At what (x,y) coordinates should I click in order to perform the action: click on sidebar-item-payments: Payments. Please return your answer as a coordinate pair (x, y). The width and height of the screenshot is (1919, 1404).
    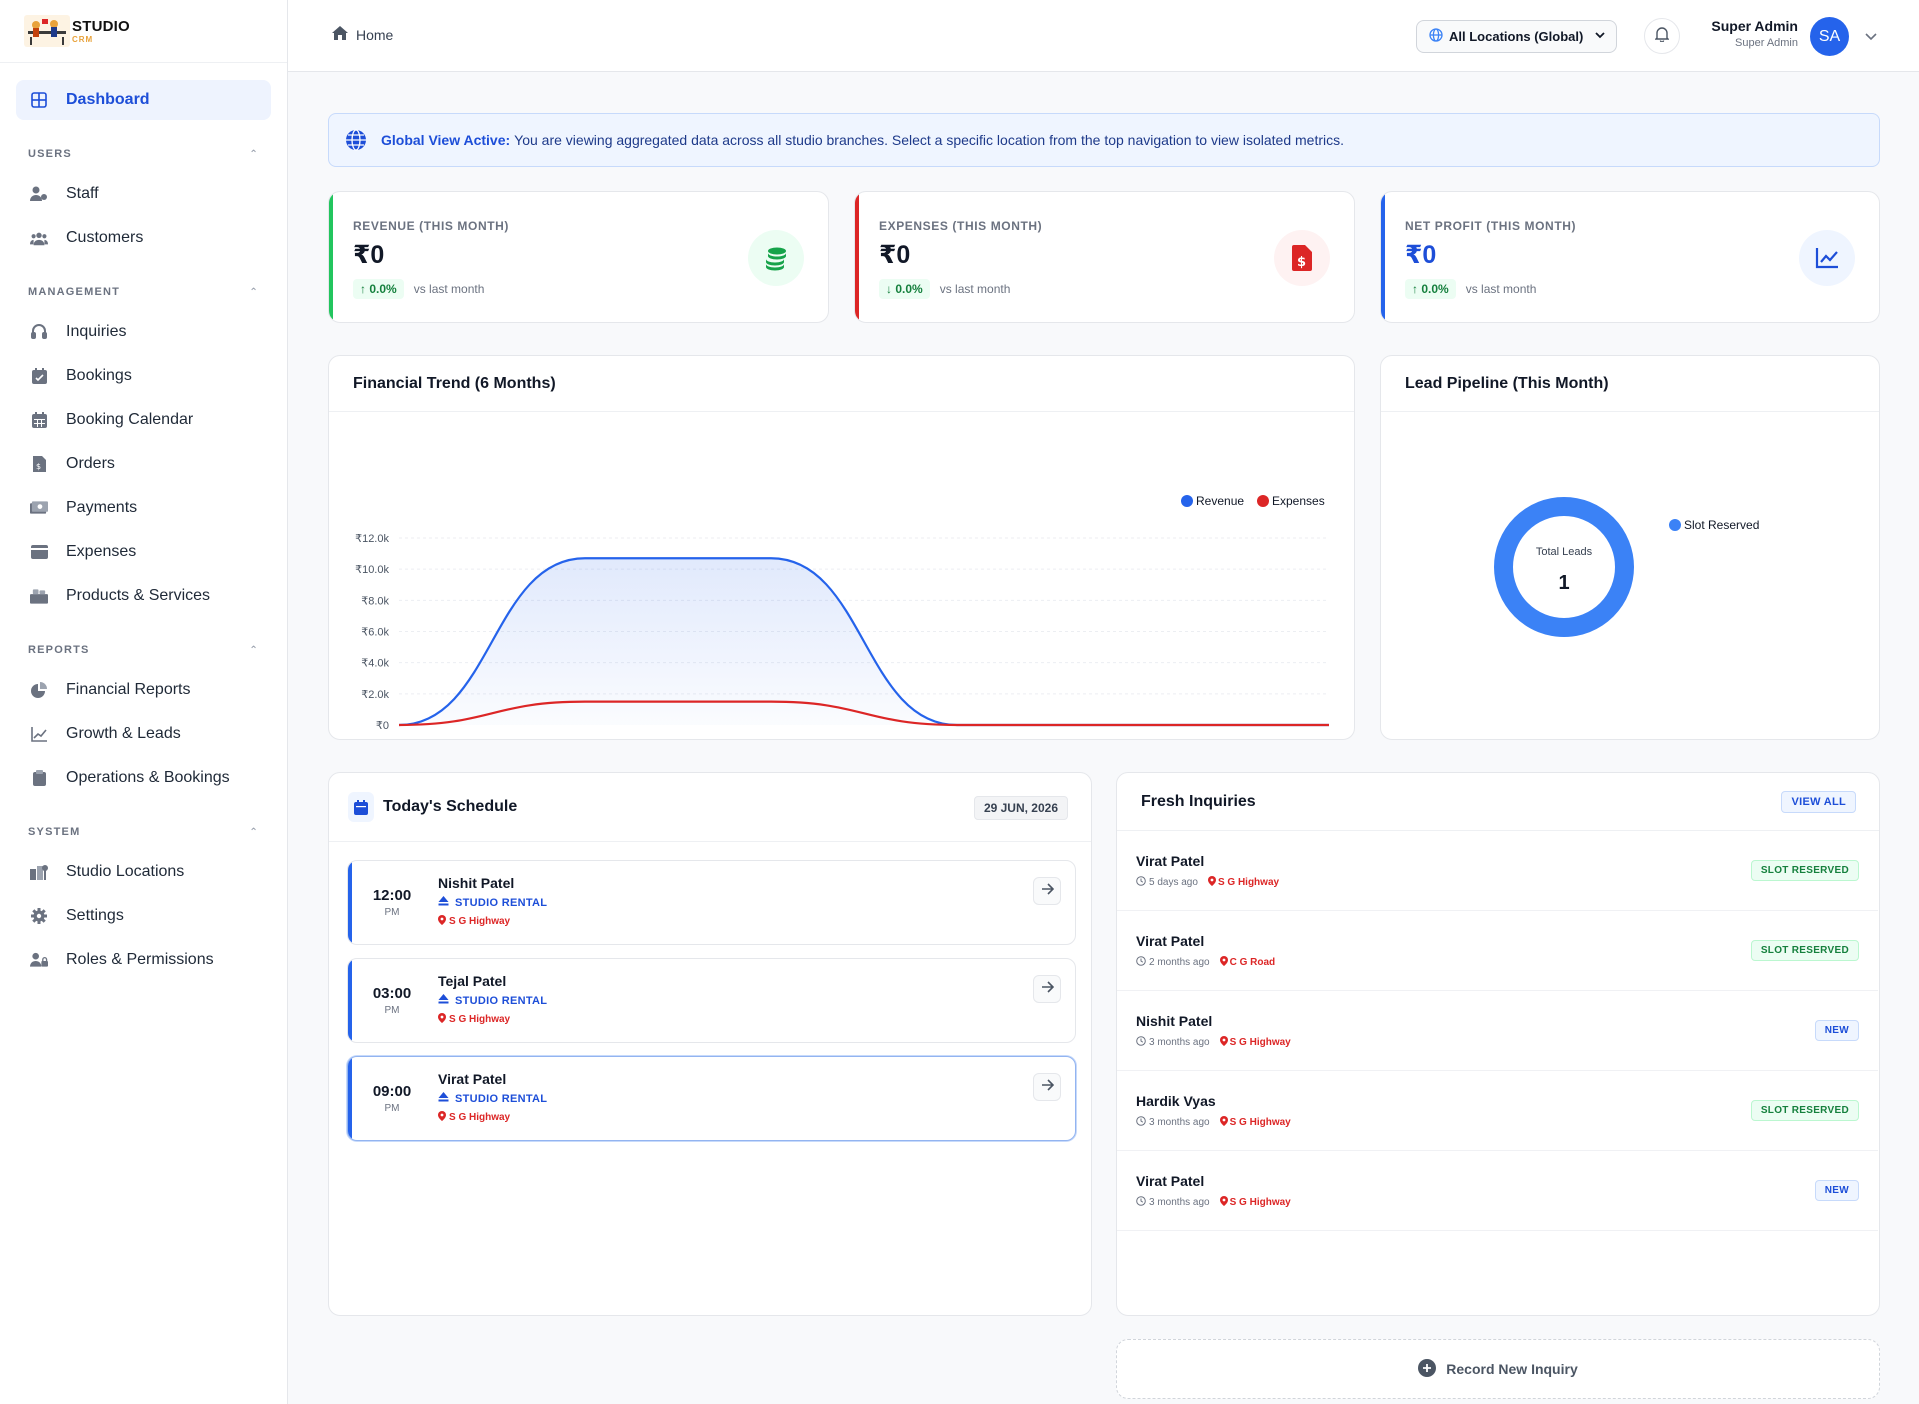
    Looking at the image, I should click on (143, 508).